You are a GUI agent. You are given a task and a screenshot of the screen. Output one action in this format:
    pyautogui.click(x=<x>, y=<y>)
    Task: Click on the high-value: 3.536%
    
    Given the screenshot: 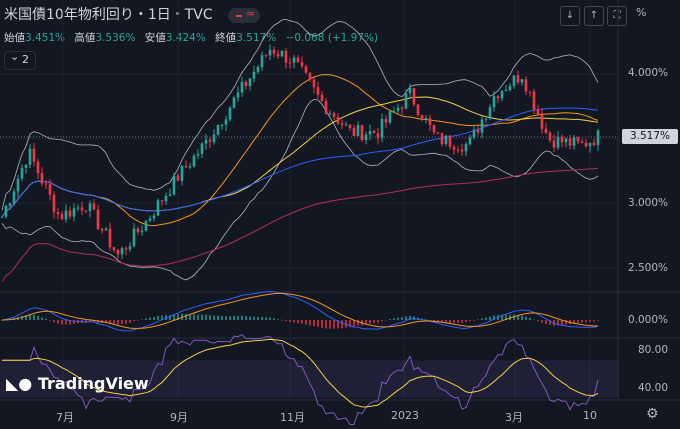 What is the action you would take?
    pyautogui.click(x=115, y=38)
    